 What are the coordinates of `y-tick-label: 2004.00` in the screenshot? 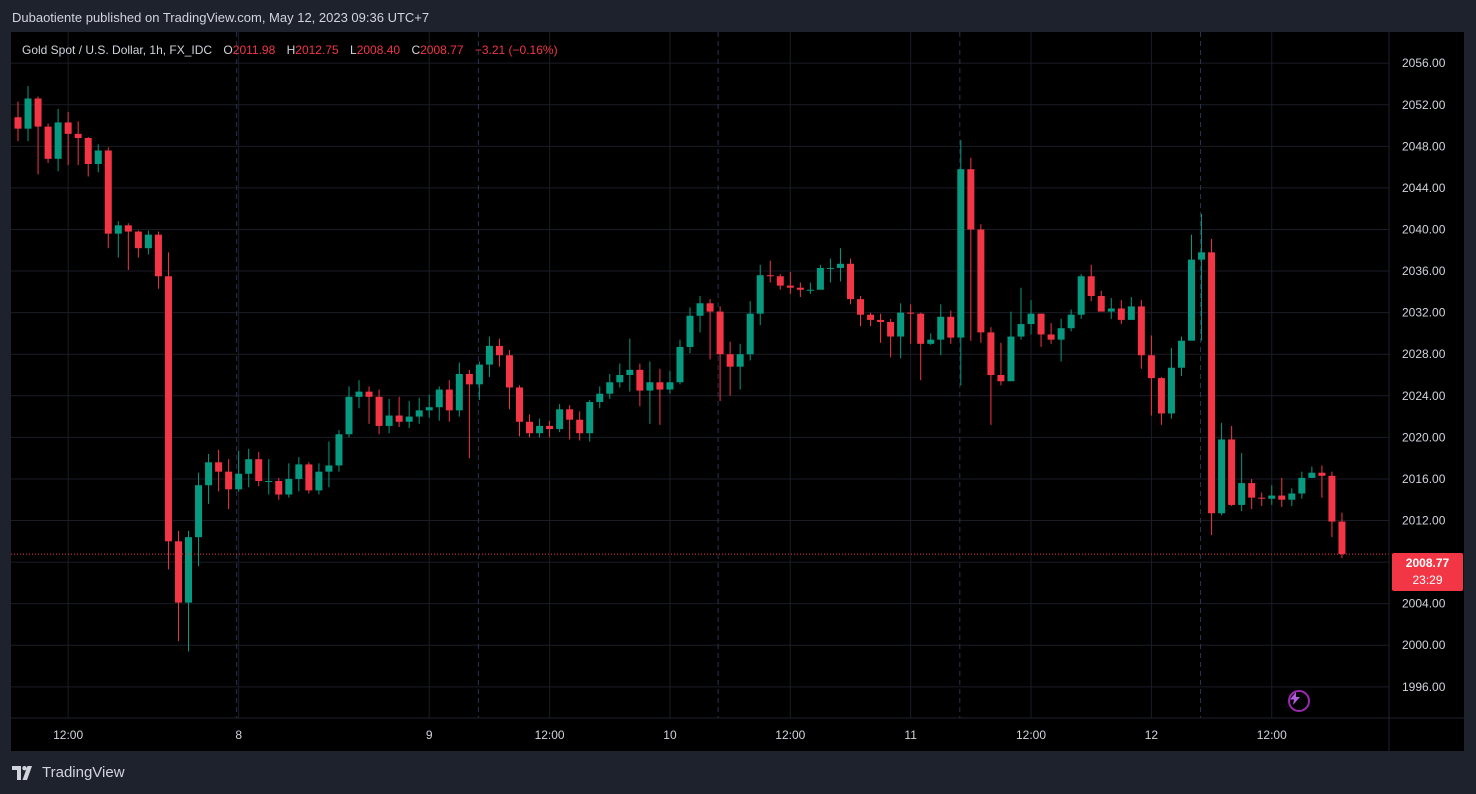 It's located at (1424, 604).